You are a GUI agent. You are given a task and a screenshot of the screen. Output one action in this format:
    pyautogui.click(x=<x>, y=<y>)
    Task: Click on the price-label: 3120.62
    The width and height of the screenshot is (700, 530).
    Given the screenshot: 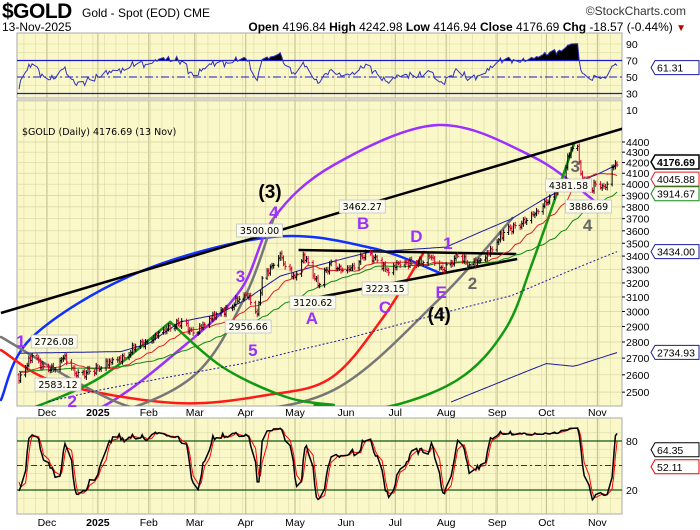 What is the action you would take?
    pyautogui.click(x=312, y=303)
    